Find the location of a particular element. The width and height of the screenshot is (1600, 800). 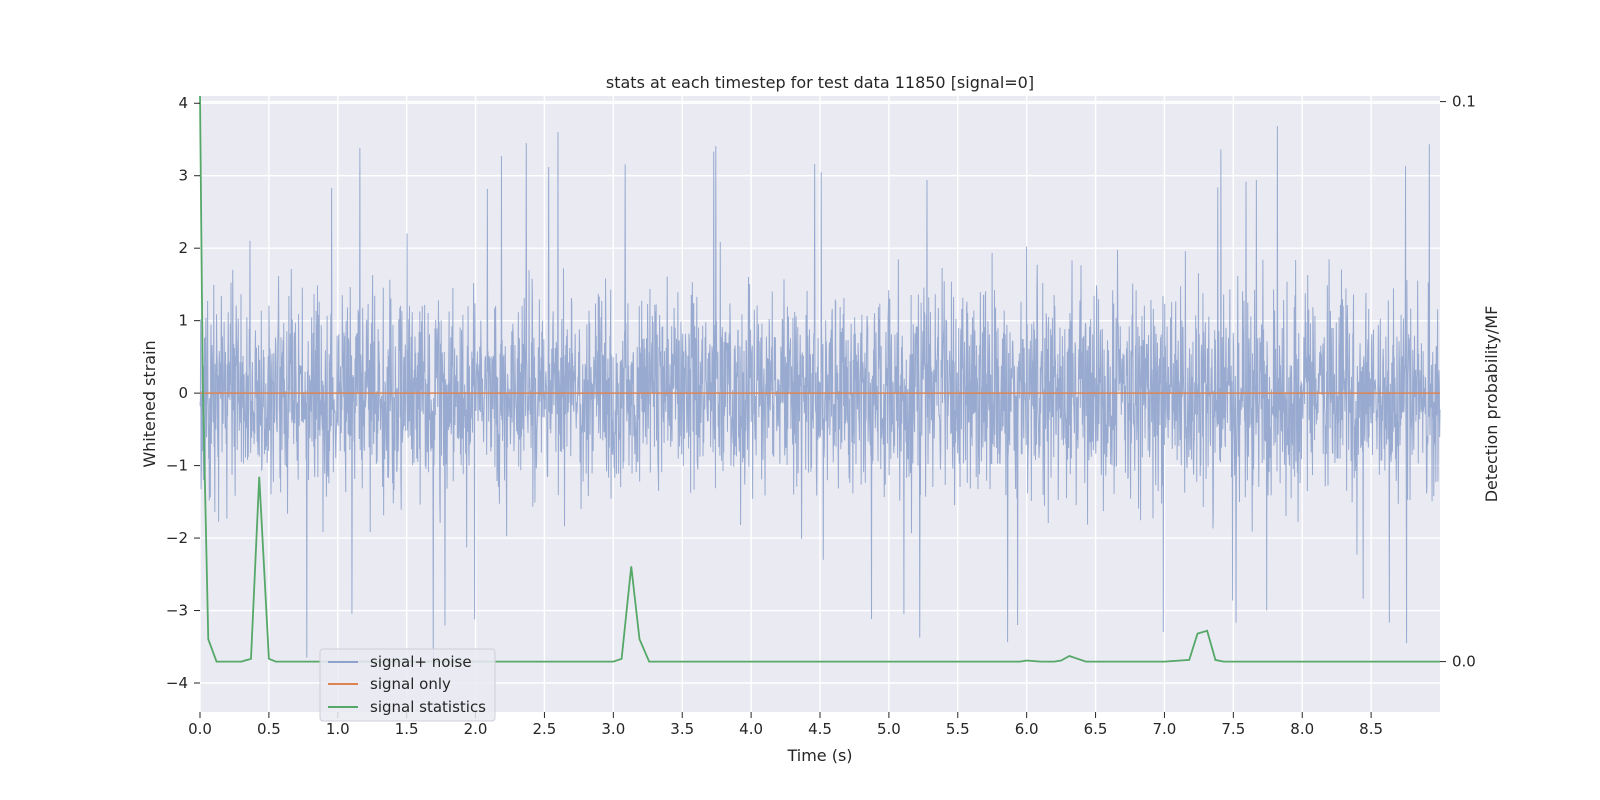

y-tick-label: −1 is located at coordinates (177, 466).